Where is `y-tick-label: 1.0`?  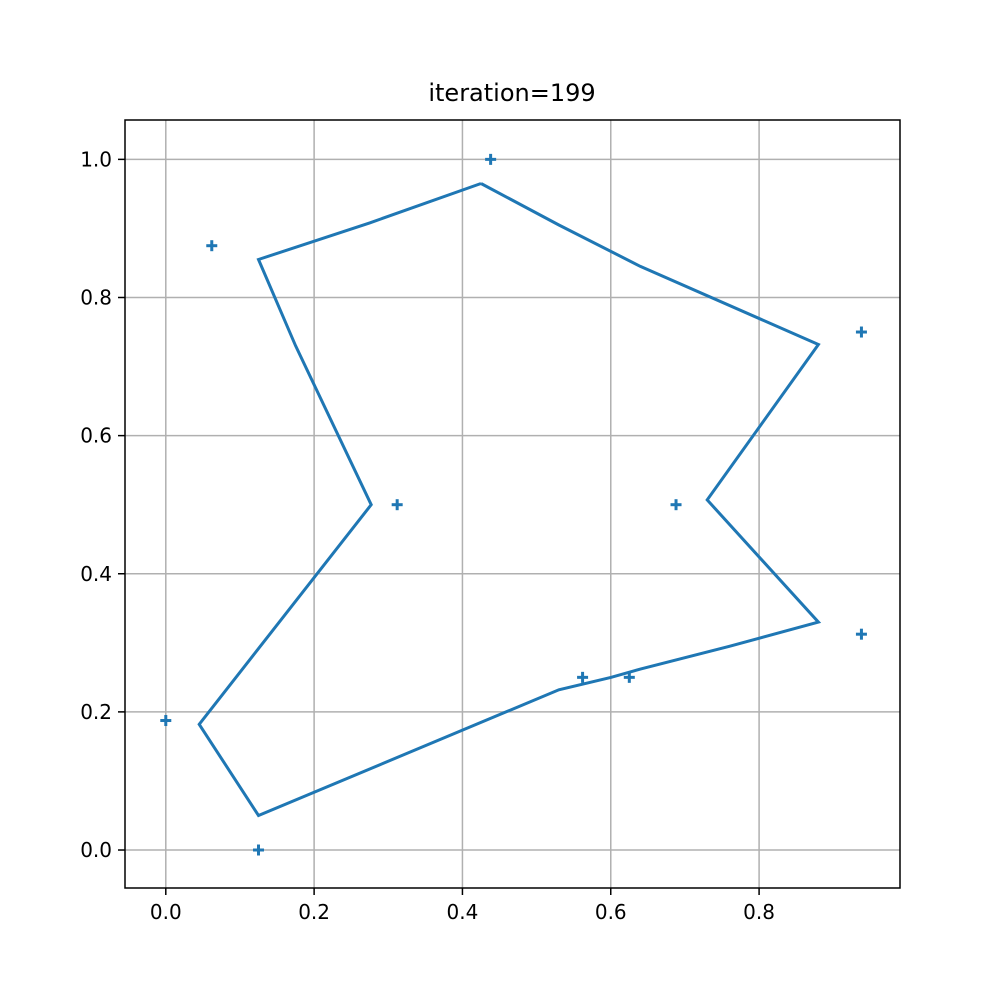
y-tick-label: 1.0 is located at coordinates (96, 159).